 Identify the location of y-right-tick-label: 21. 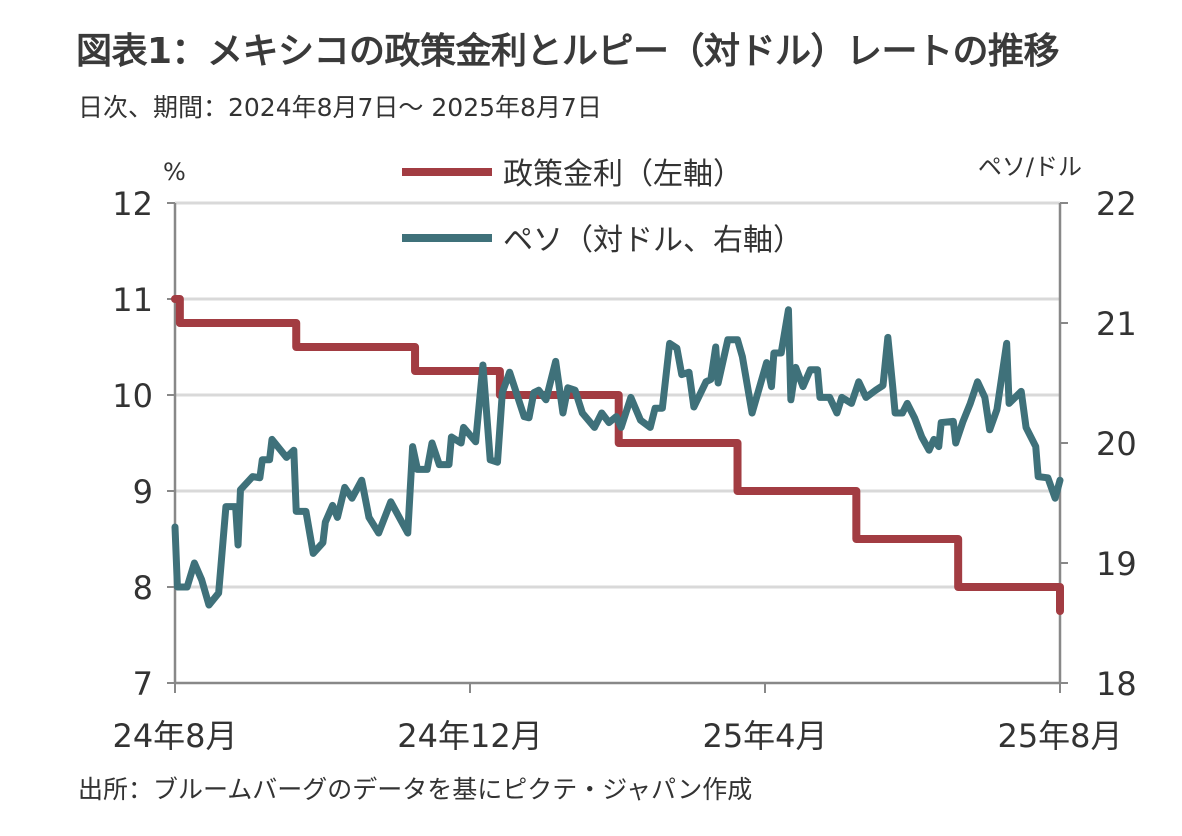
(1116, 324).